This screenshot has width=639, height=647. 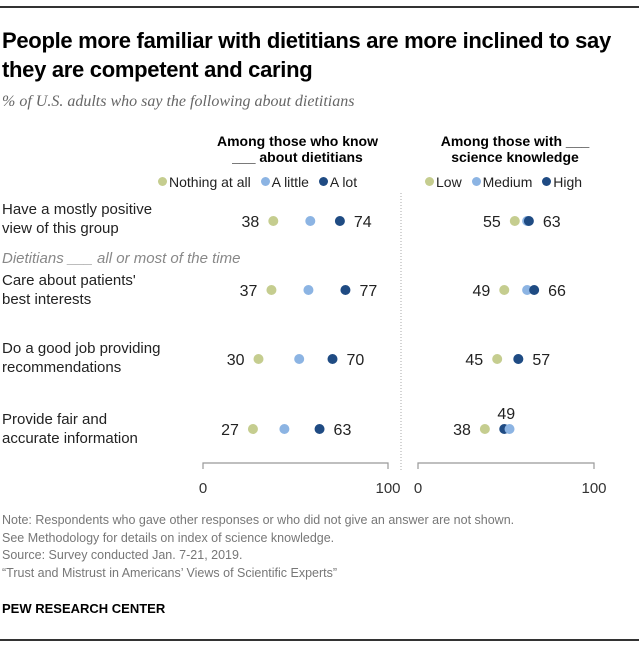 What do you see at coordinates (81, 358) in the screenshot?
I see `row-label-good-job: Do a good job providing recommendations` at bounding box center [81, 358].